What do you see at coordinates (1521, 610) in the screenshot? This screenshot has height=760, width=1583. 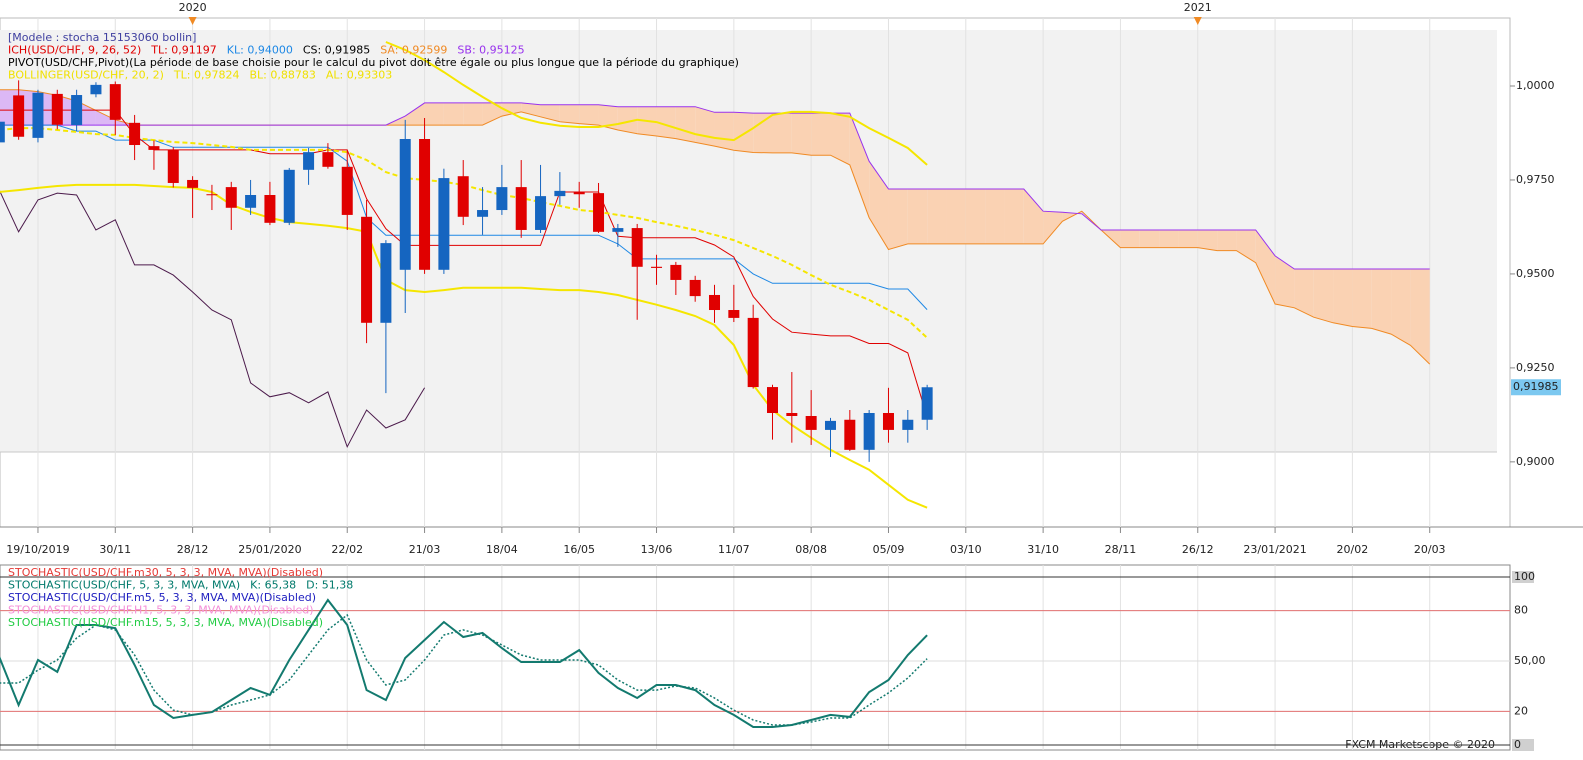 I see `y-tick-label: 80` at bounding box center [1521, 610].